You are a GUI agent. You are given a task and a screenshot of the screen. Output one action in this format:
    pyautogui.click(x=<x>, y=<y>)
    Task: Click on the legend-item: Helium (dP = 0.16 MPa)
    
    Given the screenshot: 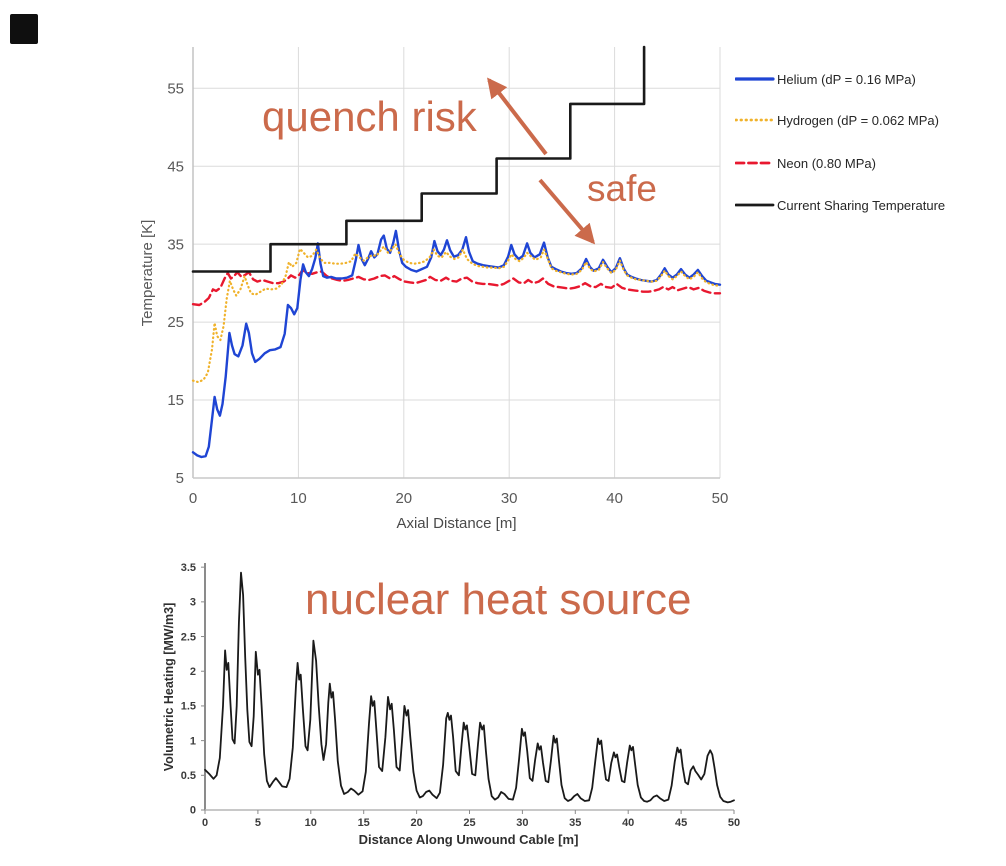 What is the action you would take?
    pyautogui.click(x=825, y=79)
    